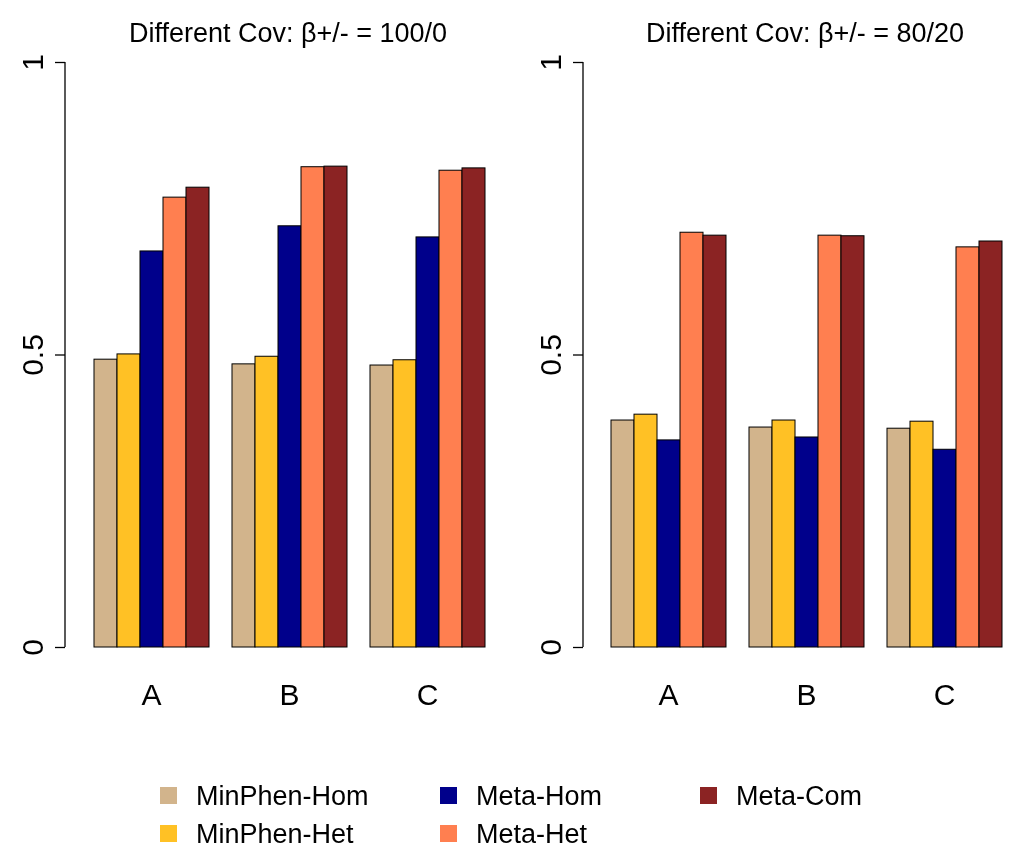  What do you see at coordinates (805, 33) in the screenshot?
I see `chart-title: Different Cov: β+/- = 80/20` at bounding box center [805, 33].